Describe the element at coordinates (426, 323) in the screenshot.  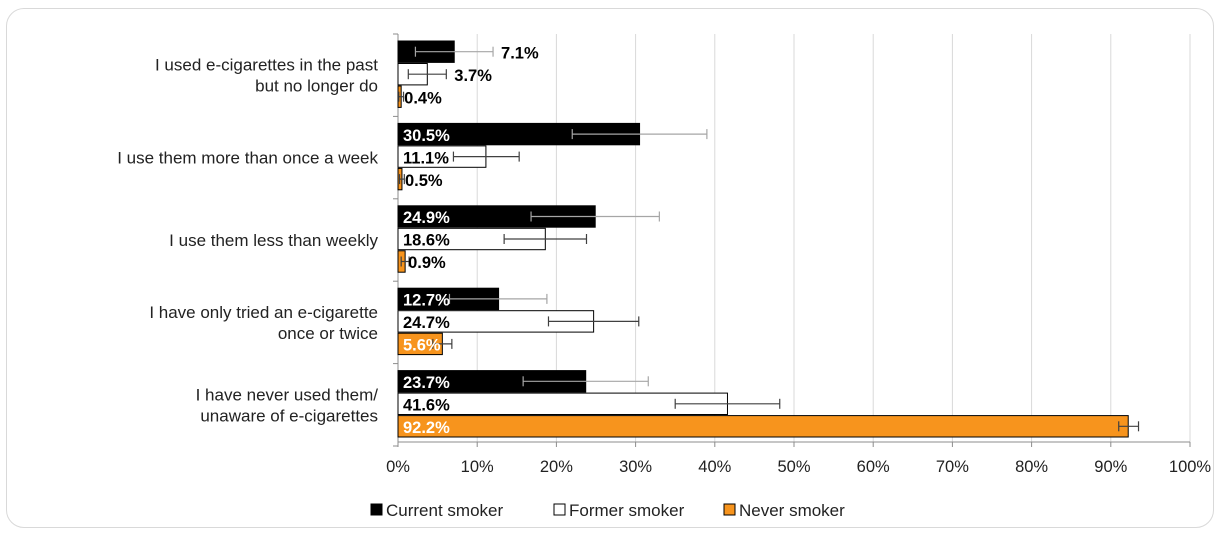
I see `value-label: 24.7%` at that location.